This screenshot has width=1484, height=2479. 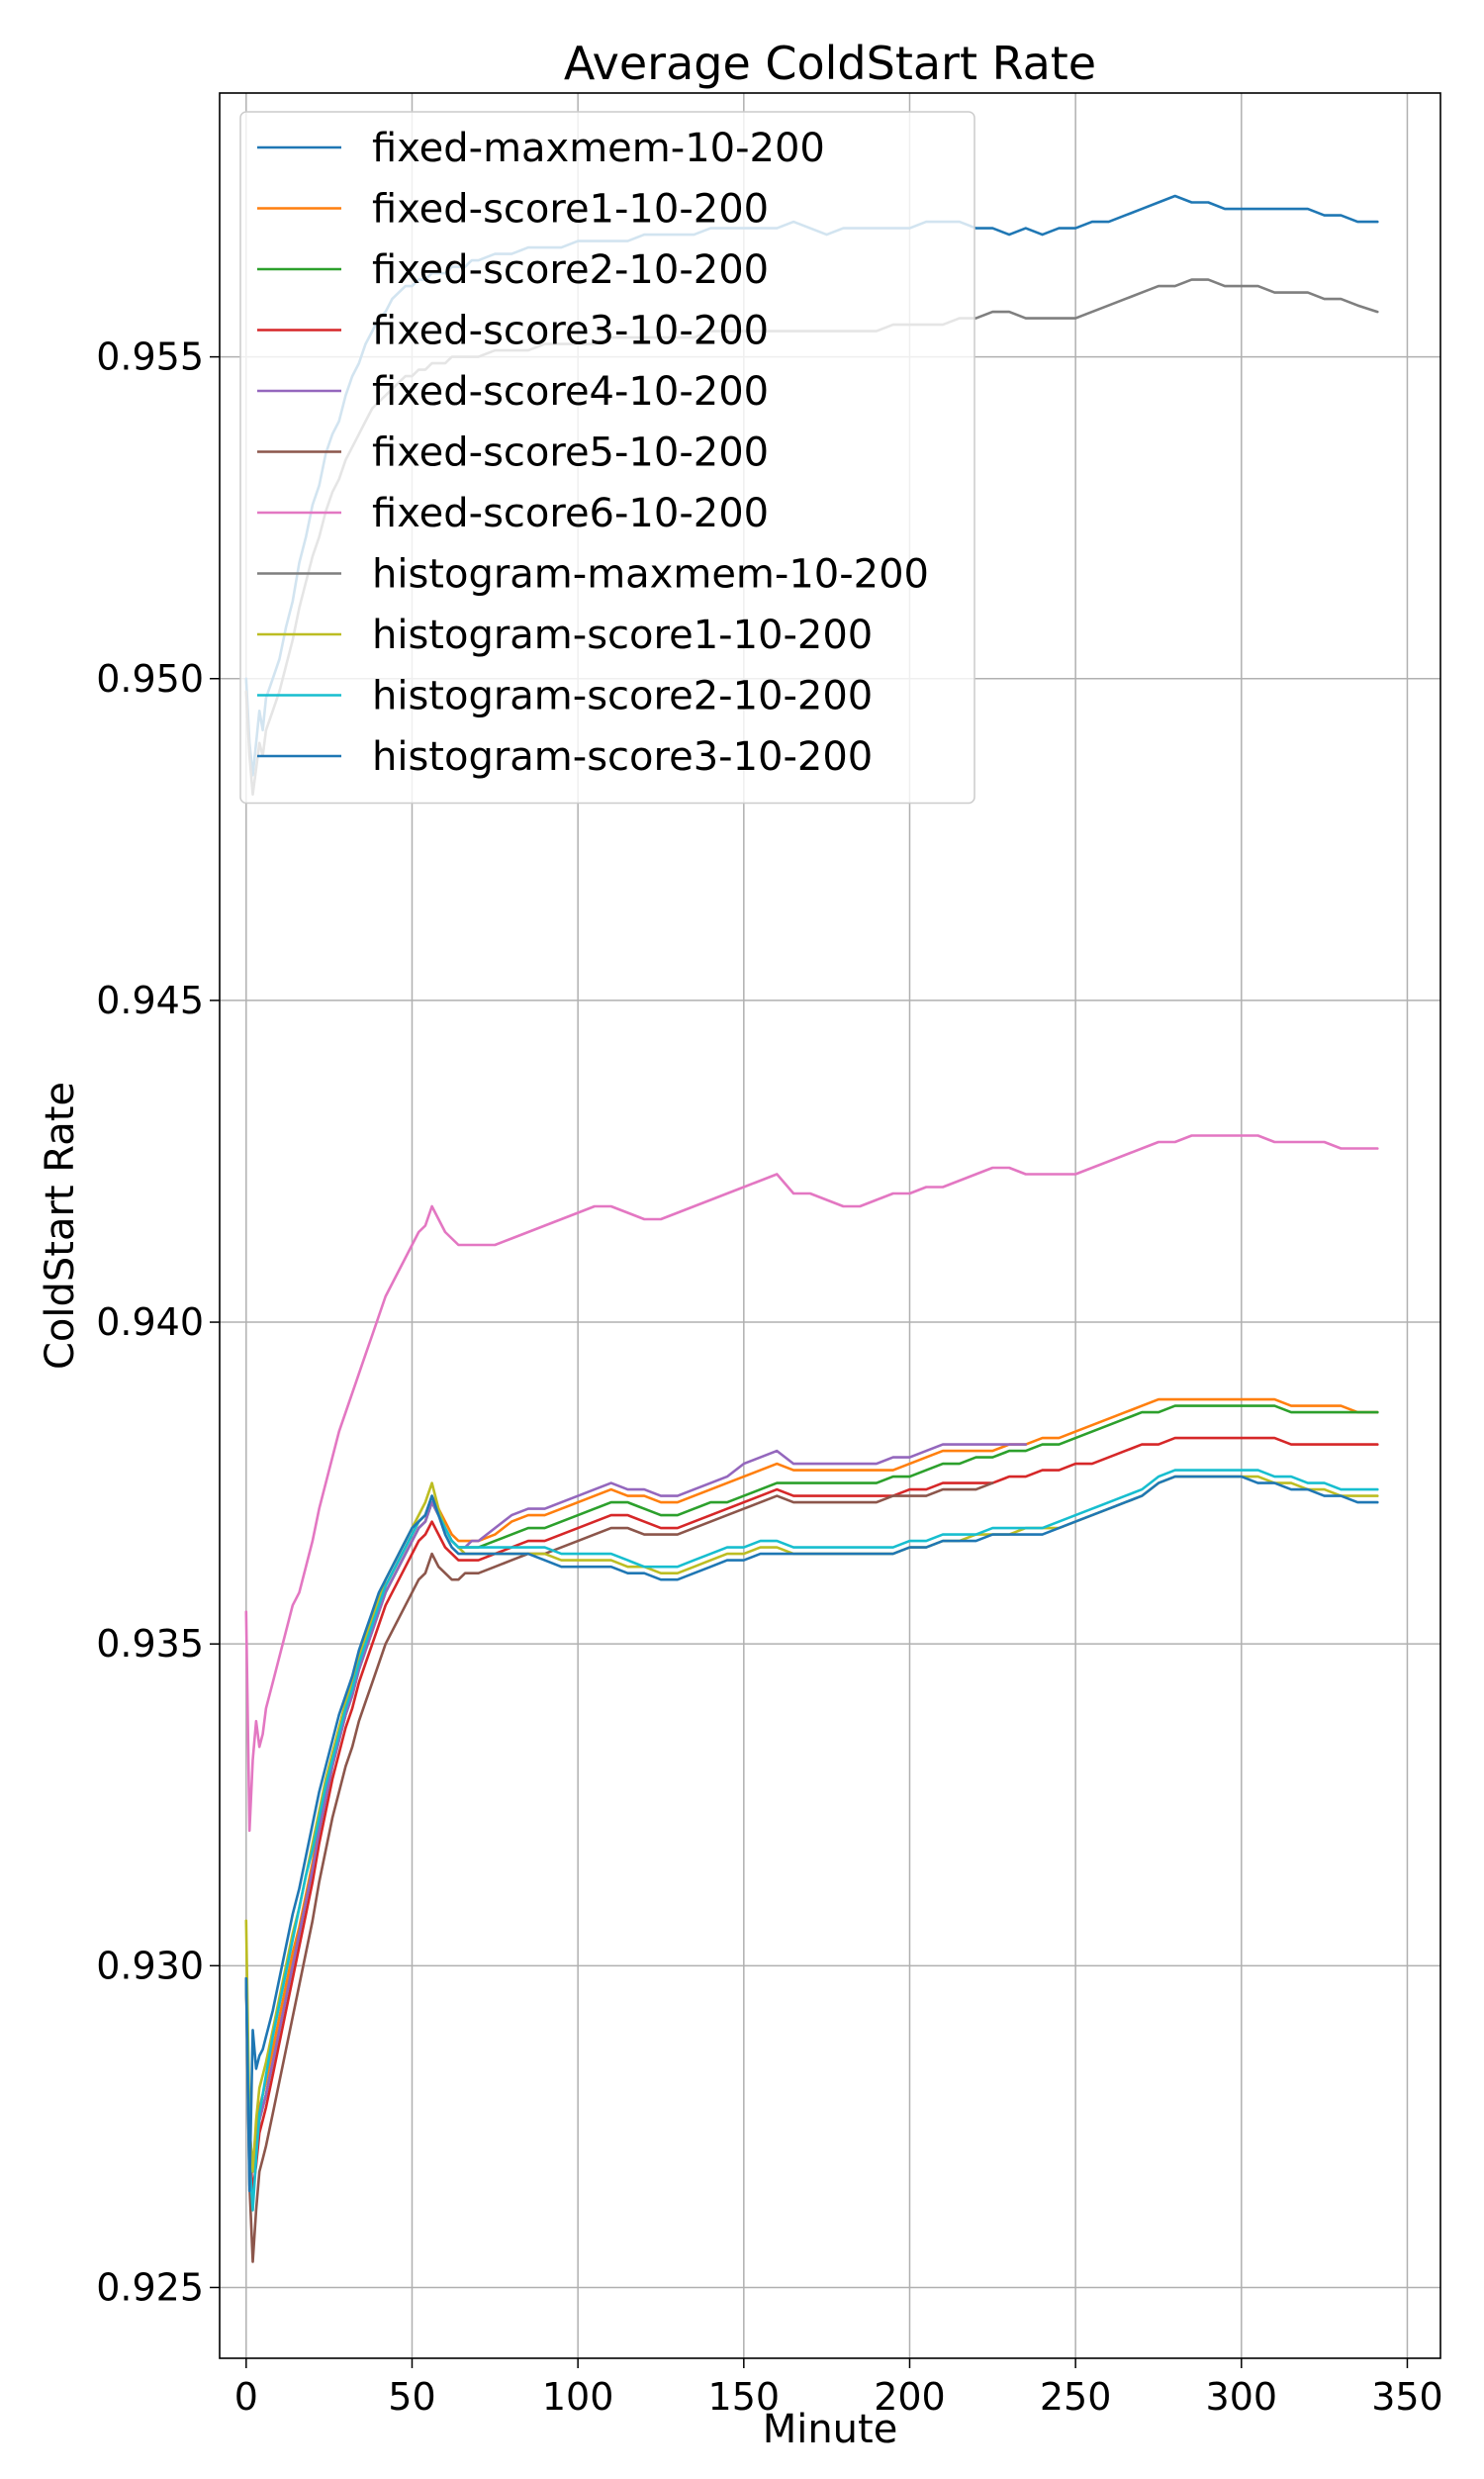 I want to click on chart-title: Average ColdStart Rate, so click(x=830, y=64).